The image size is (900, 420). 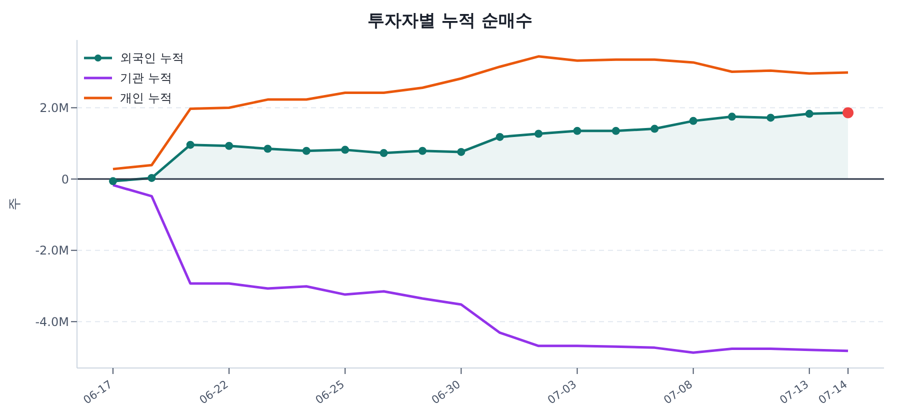 What do you see at coordinates (152, 58) in the screenshot?
I see `legend-label: 외국인 누적` at bounding box center [152, 58].